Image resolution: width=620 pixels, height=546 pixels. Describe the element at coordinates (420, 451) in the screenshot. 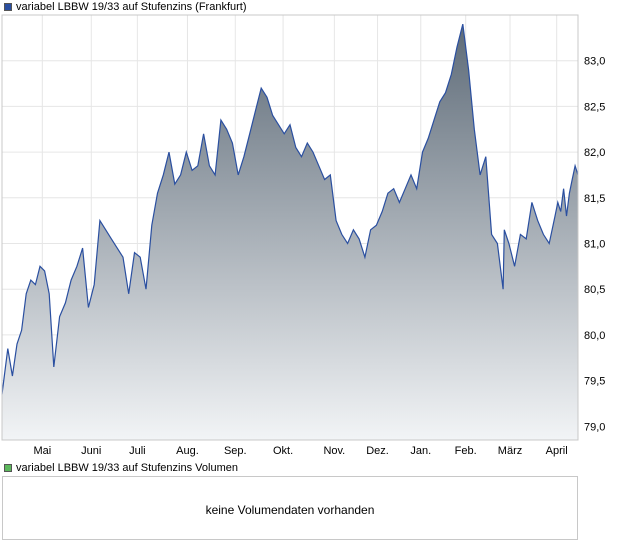

I see `x-tick-label: Jan.` at that location.